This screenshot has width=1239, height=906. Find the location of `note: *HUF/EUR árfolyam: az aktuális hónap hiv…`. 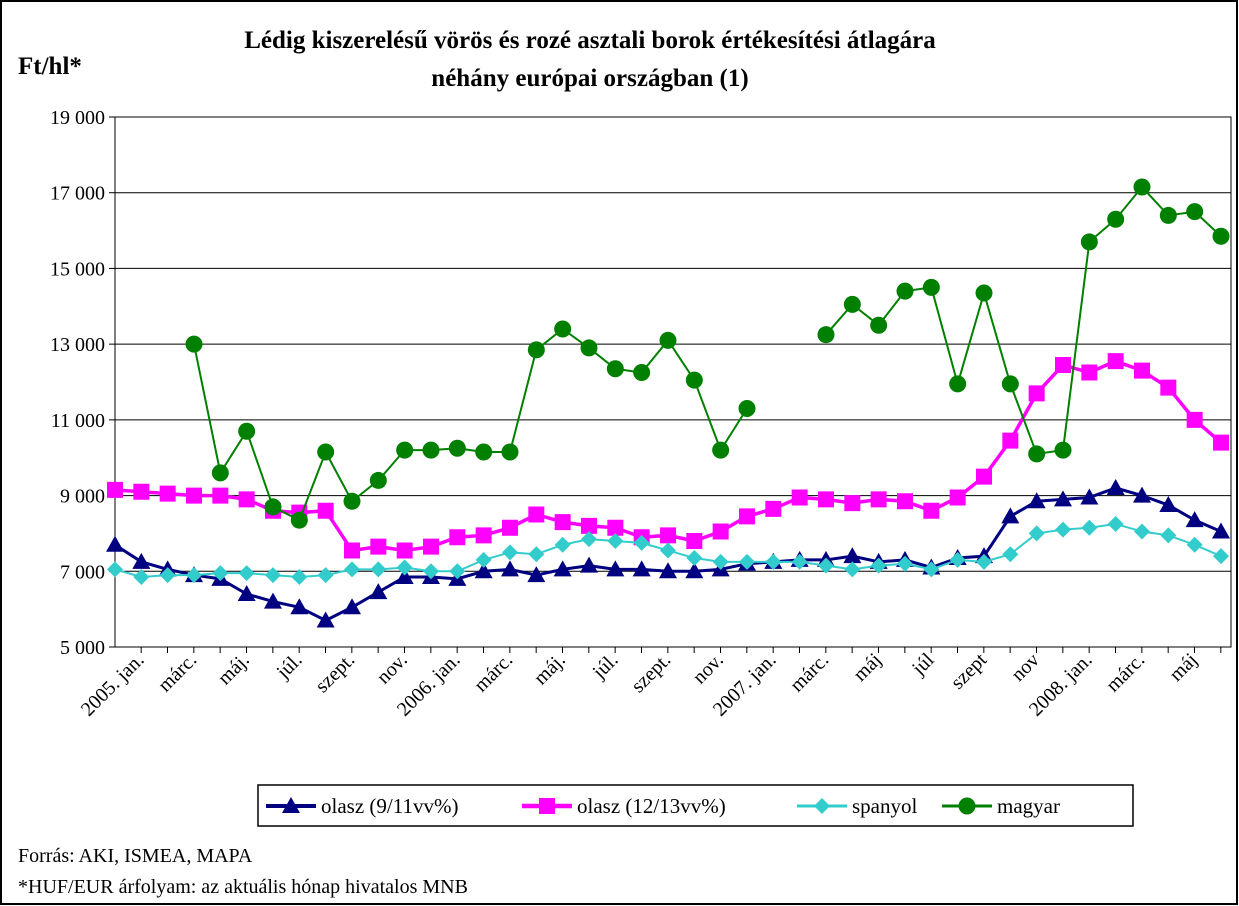

note: *HUF/EUR árfolyam: az aktuális hónap hiv… is located at coordinates (243, 887).